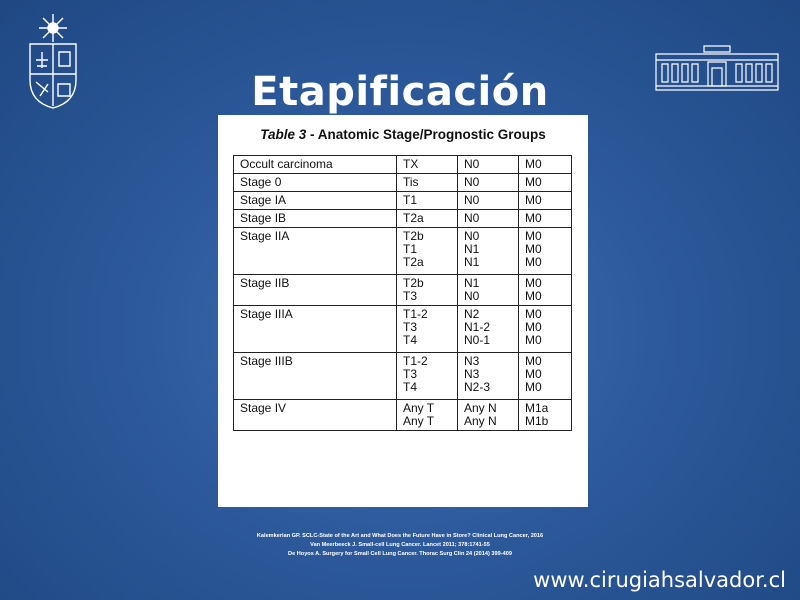 The height and width of the screenshot is (600, 800). Describe the element at coordinates (477, 340) in the screenshot. I see `n-cell-line: N0-1` at that location.